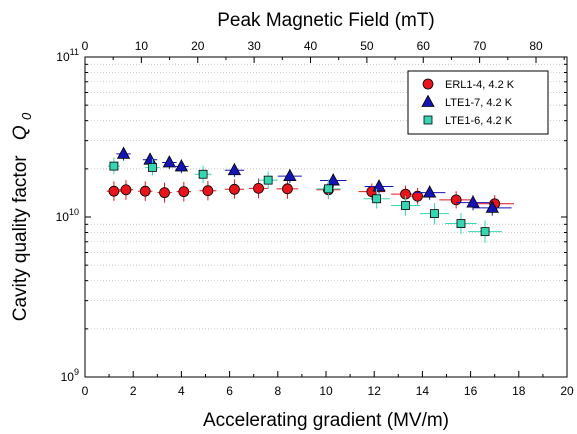 This screenshot has height=434, width=577. I want to click on y-tick-label: 109, so click(70, 375).